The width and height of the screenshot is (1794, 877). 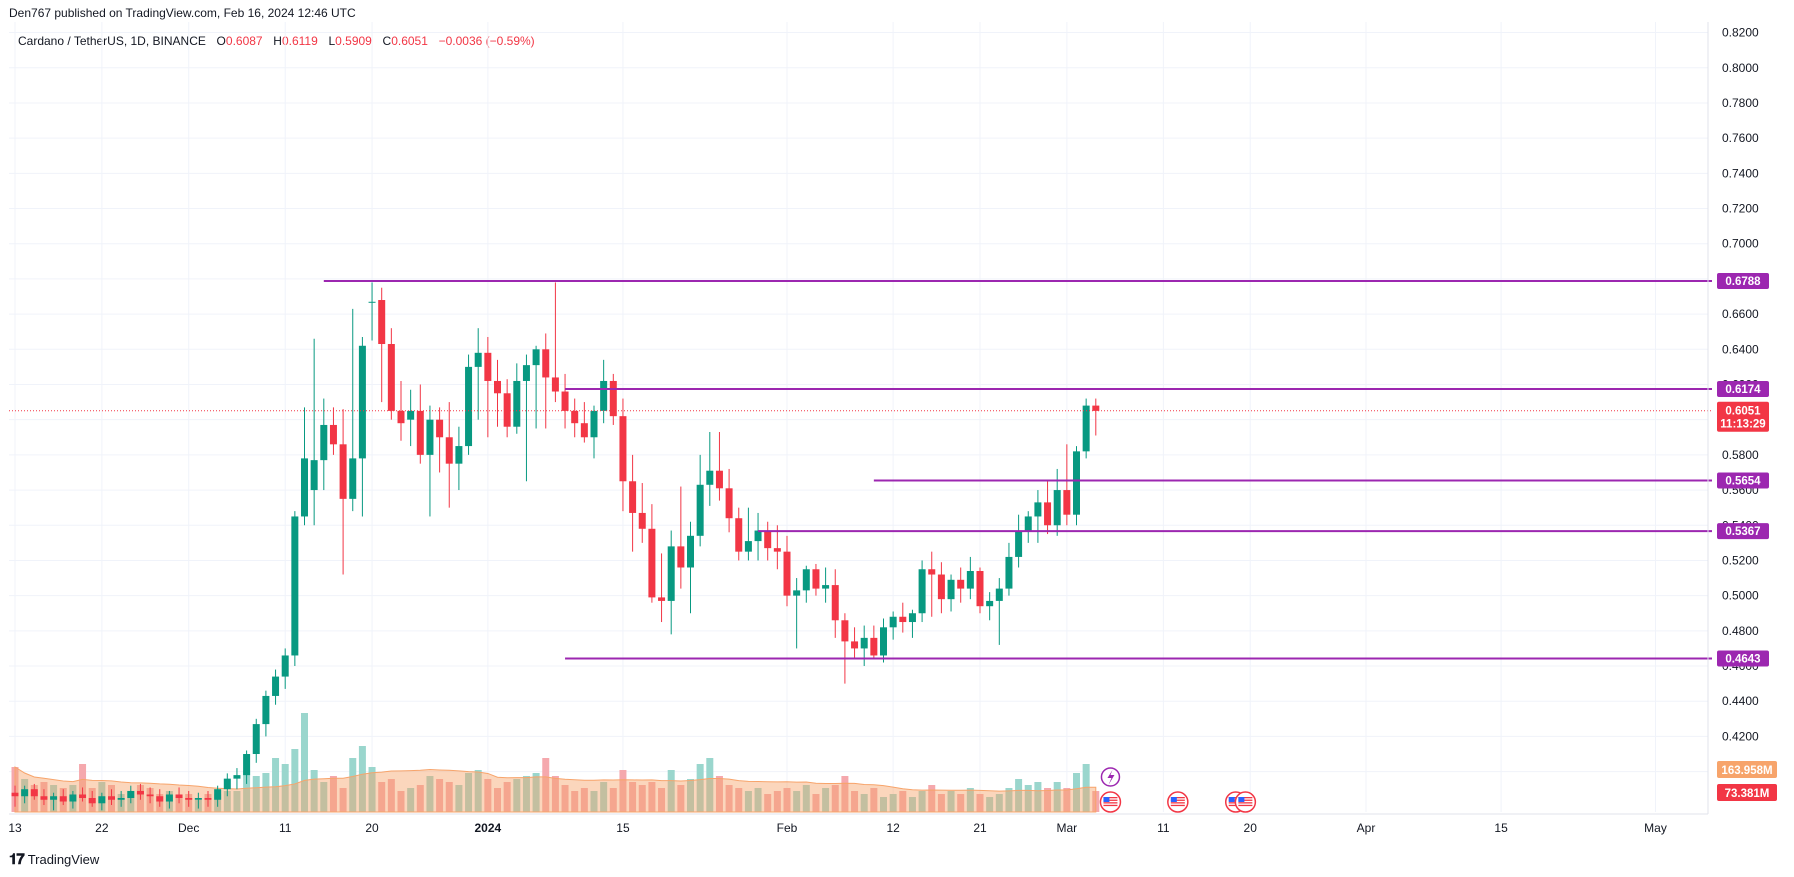 What do you see at coordinates (63, 859) in the screenshot?
I see `brand-name: TradingView` at bounding box center [63, 859].